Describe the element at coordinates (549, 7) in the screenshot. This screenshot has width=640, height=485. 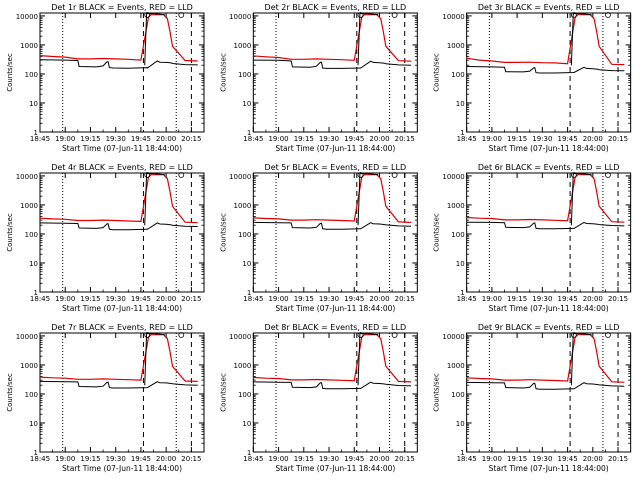
I see `panel-title: Det 3r BLACK = Events, RED = LLD` at that location.